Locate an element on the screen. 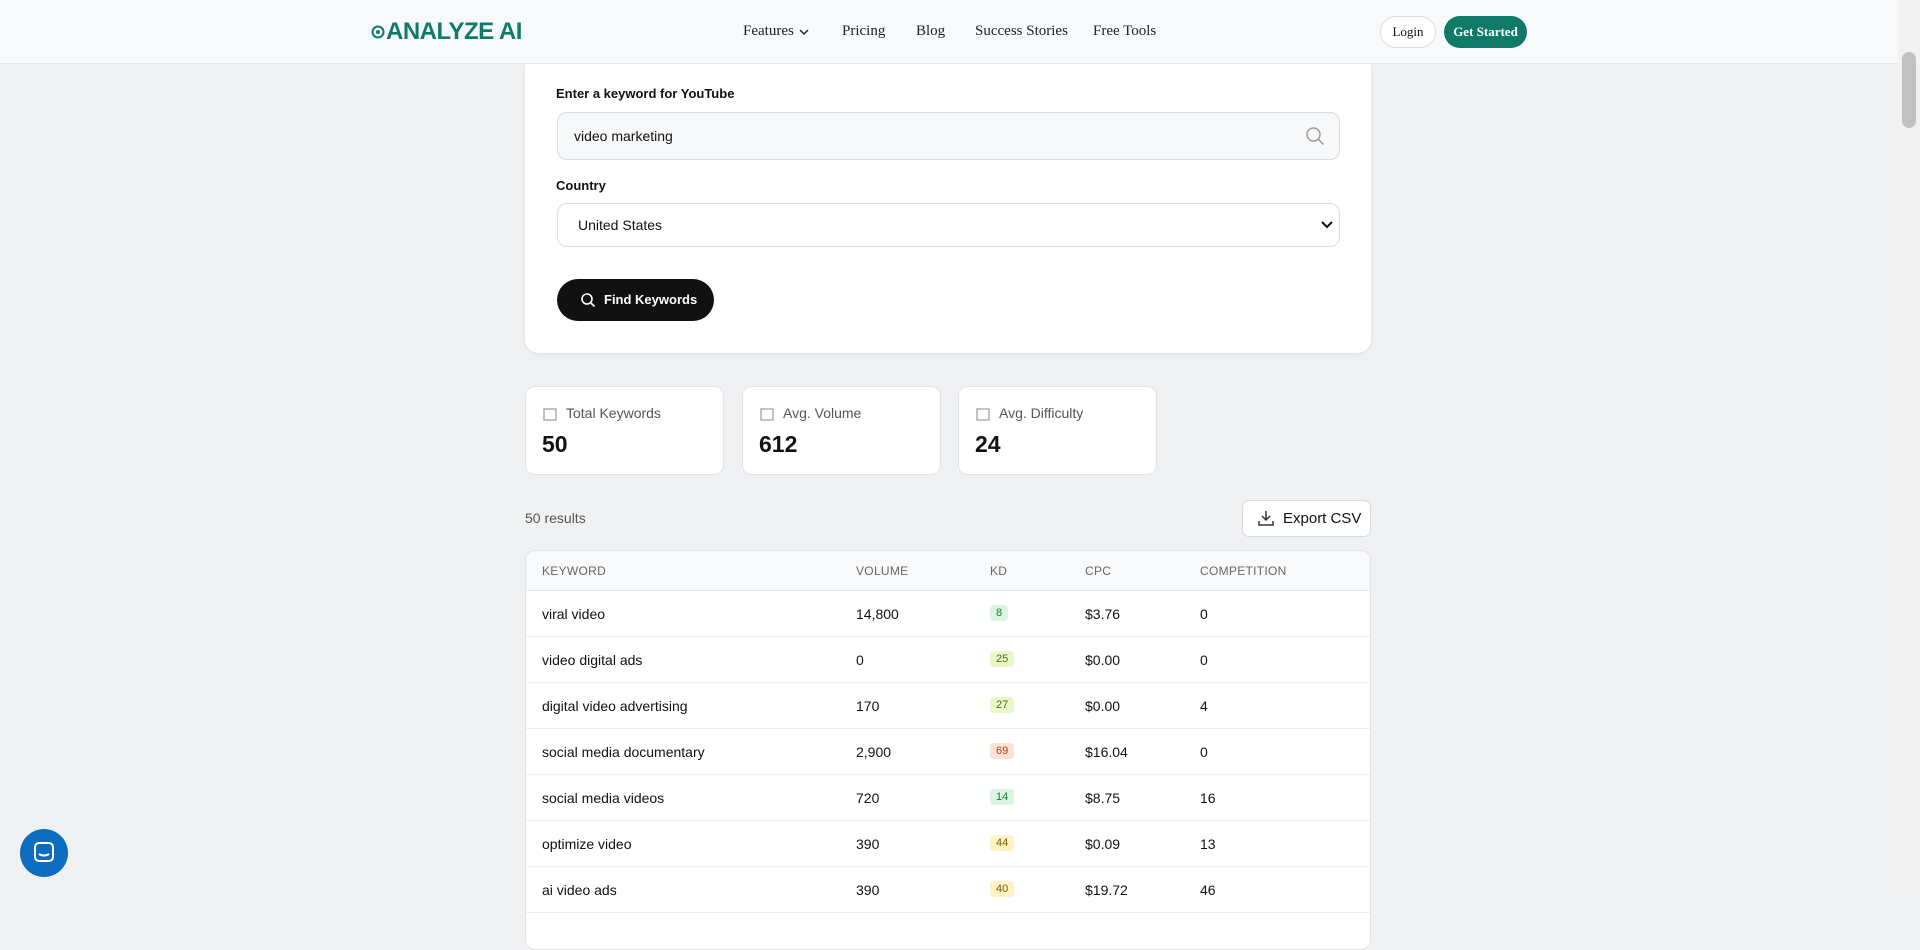 This screenshot has width=1920, height=950. keyword-input: video marketing is located at coordinates (948, 136).